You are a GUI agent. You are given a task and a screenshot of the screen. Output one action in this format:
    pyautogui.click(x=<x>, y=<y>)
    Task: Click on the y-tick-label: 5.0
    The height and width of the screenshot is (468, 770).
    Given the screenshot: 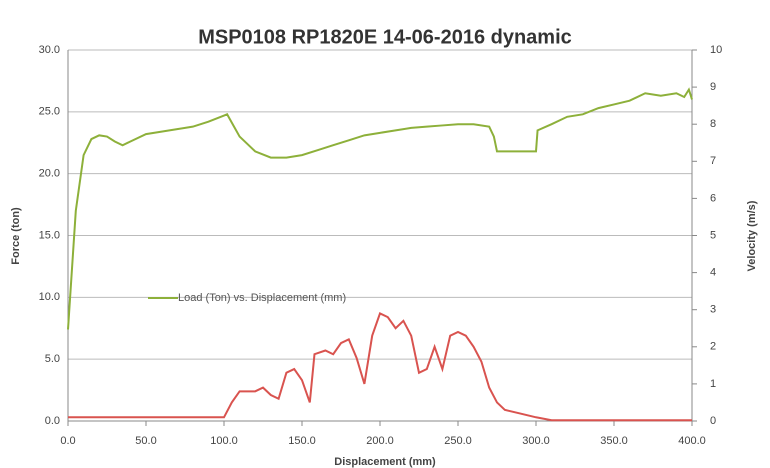 What is the action you would take?
    pyautogui.click(x=52, y=359)
    